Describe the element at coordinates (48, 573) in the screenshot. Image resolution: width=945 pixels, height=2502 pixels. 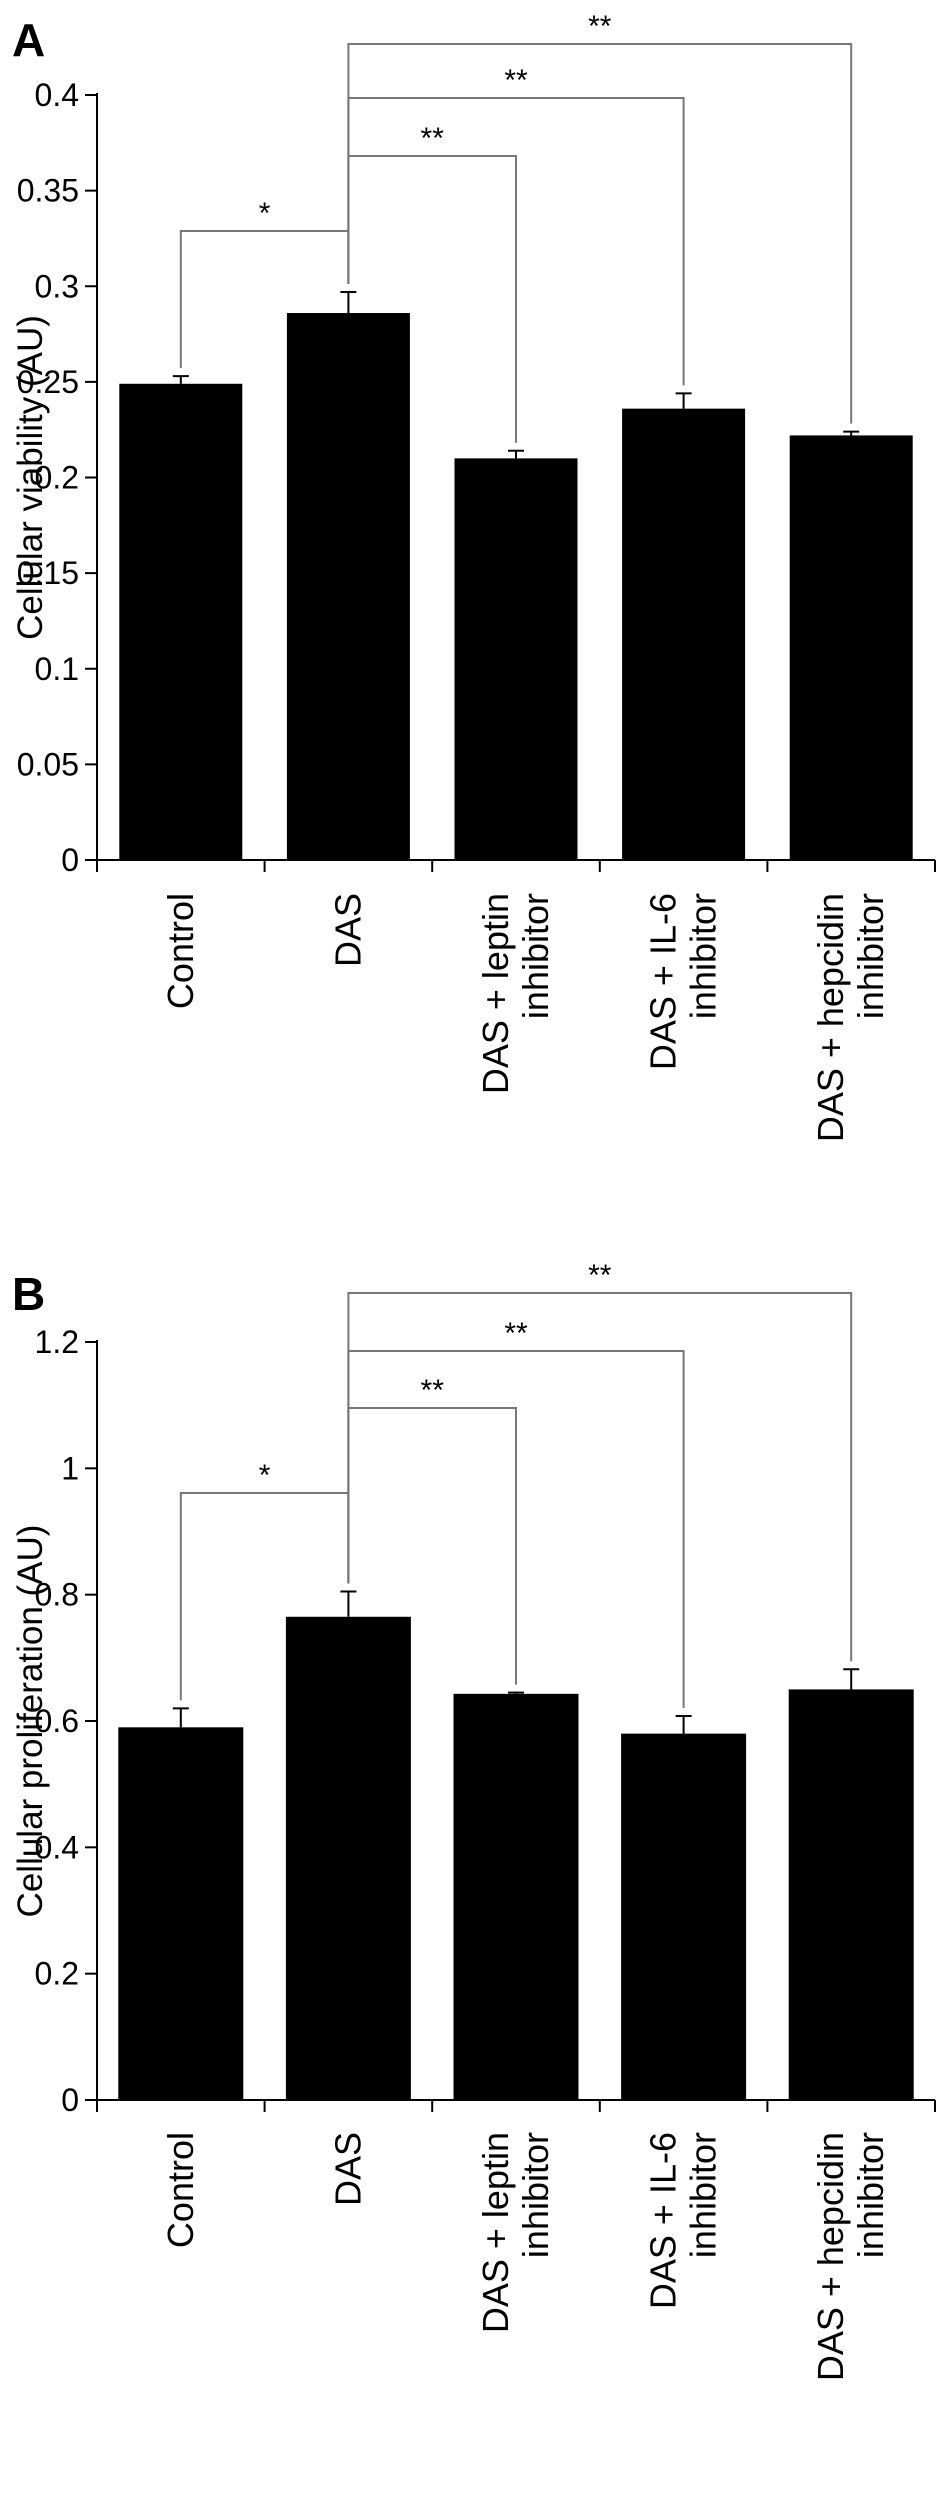
I see `y-tick-label: 0.15` at that location.